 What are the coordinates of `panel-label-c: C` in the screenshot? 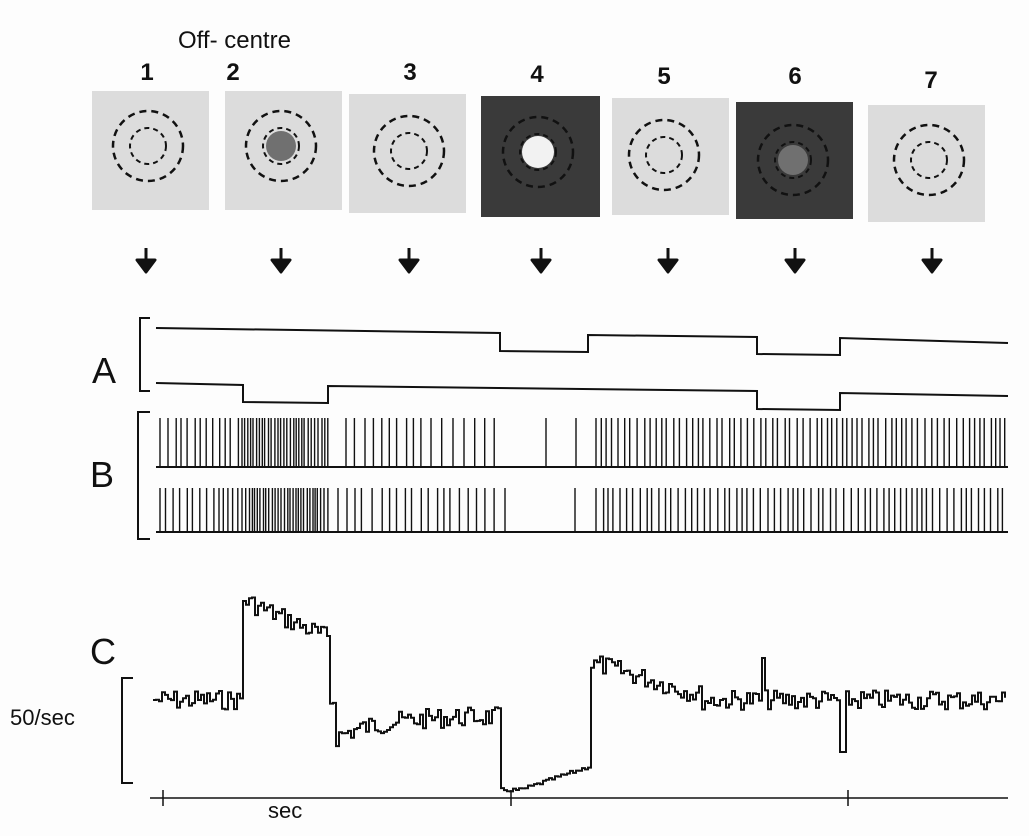 It's located at (103, 651).